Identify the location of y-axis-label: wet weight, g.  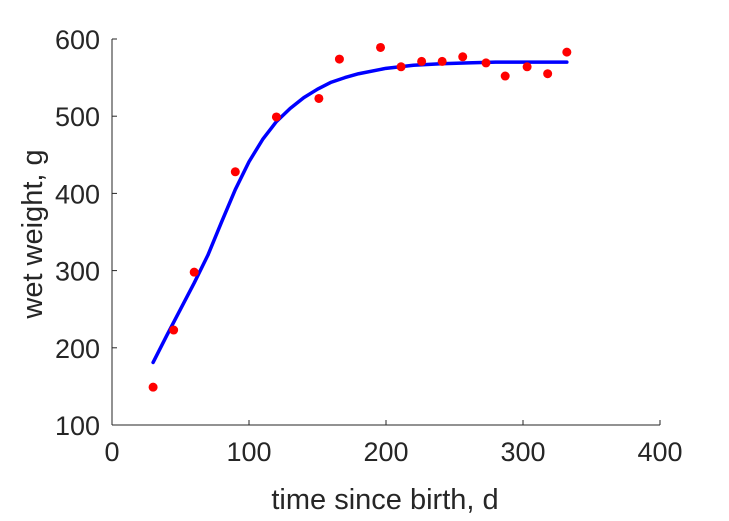
(33, 234).